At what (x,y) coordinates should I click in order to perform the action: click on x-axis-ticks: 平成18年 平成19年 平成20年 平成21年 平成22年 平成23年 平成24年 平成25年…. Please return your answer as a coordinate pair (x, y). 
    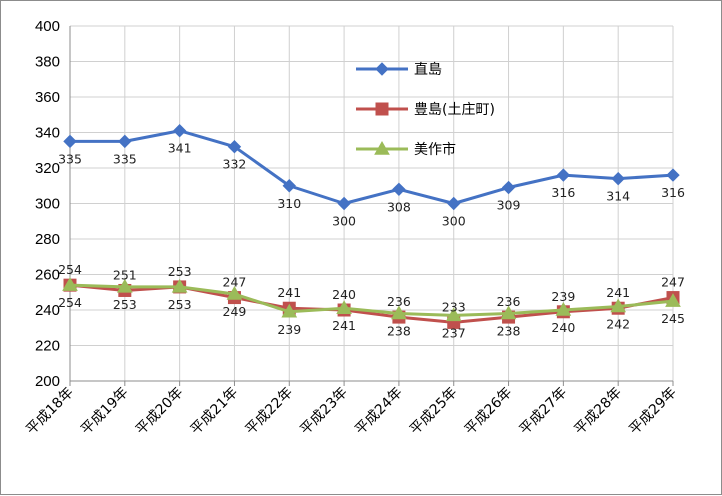
    Looking at the image, I should click on (351, 412).